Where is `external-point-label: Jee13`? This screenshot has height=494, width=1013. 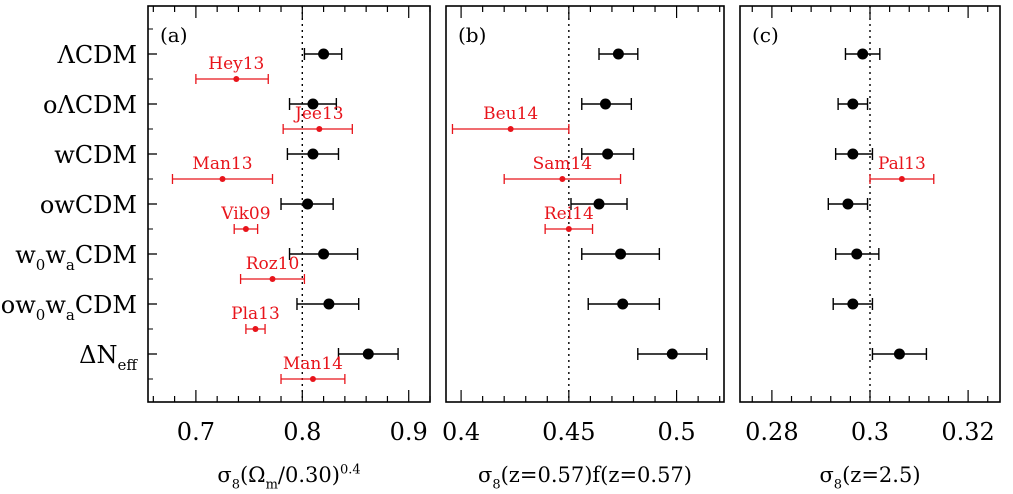 external-point-label: Jee13 is located at coordinates (318, 114).